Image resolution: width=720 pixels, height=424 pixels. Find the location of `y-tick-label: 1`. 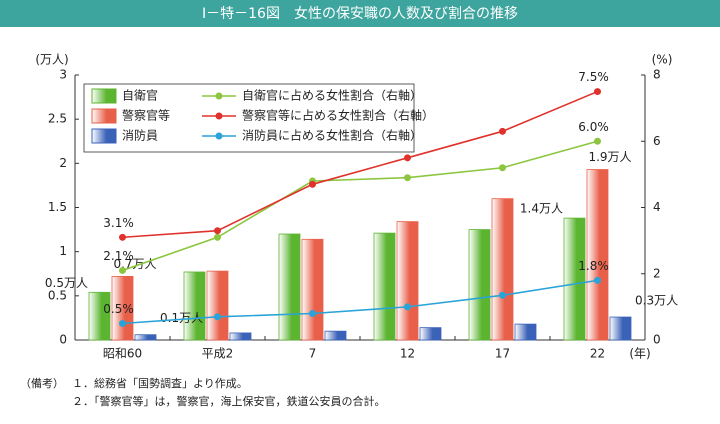

y-tick-label: 1 is located at coordinates (63, 251).